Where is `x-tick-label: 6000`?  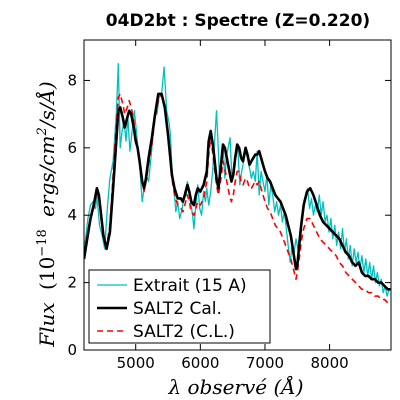
x-tick-label: 6000 is located at coordinates (200, 363).